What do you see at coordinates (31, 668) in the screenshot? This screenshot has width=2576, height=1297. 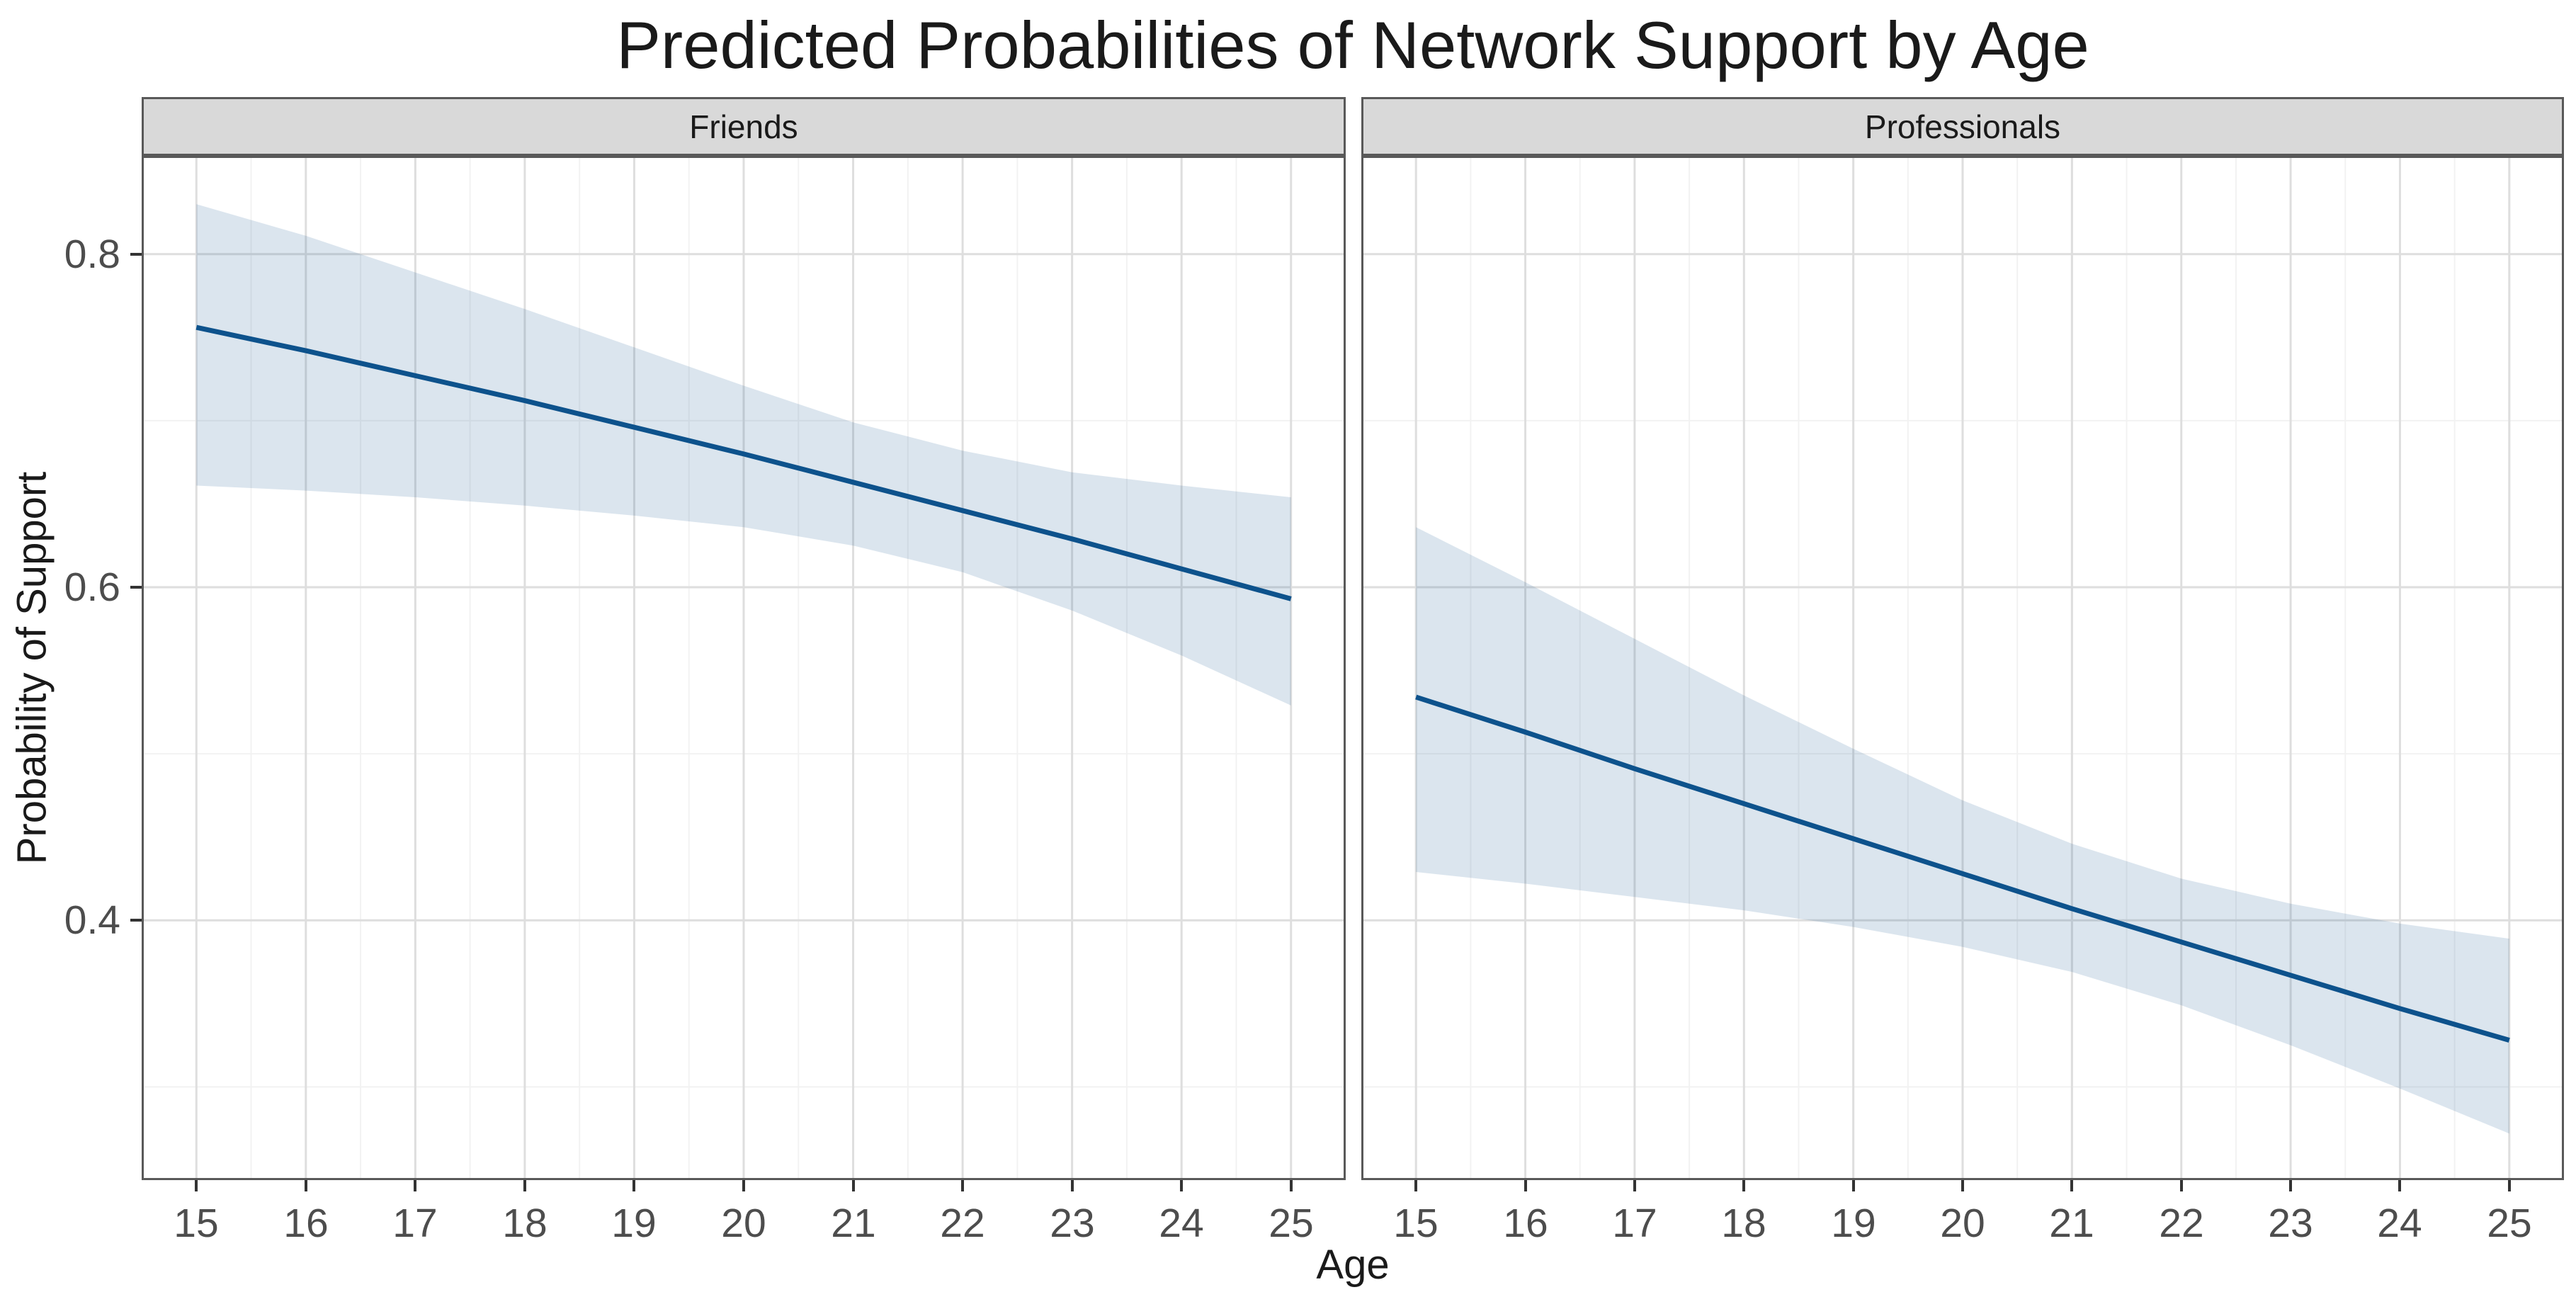 I see `y-axis-title: Probability of Support` at bounding box center [31, 668].